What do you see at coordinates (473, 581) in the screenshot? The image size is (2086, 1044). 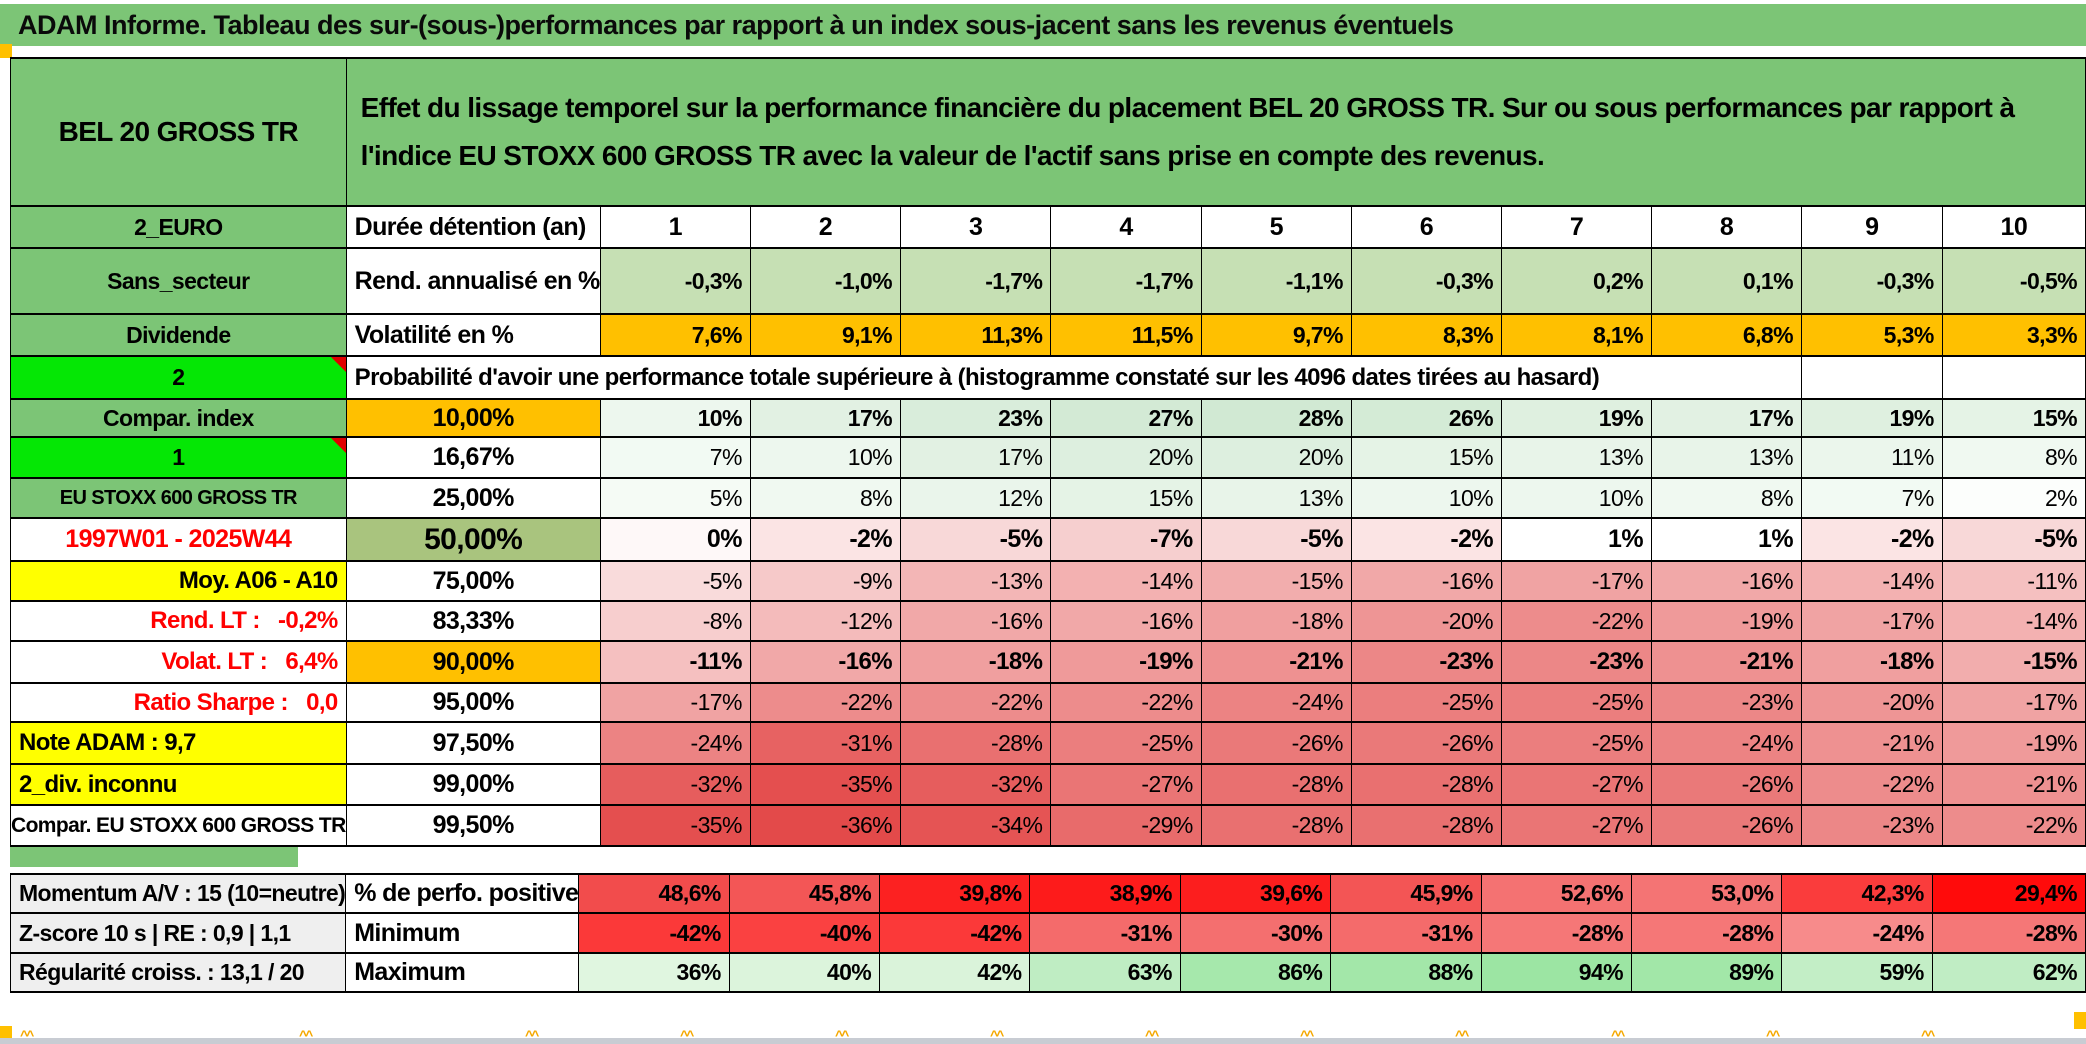 I see `threshold-cell: 75,00%` at bounding box center [473, 581].